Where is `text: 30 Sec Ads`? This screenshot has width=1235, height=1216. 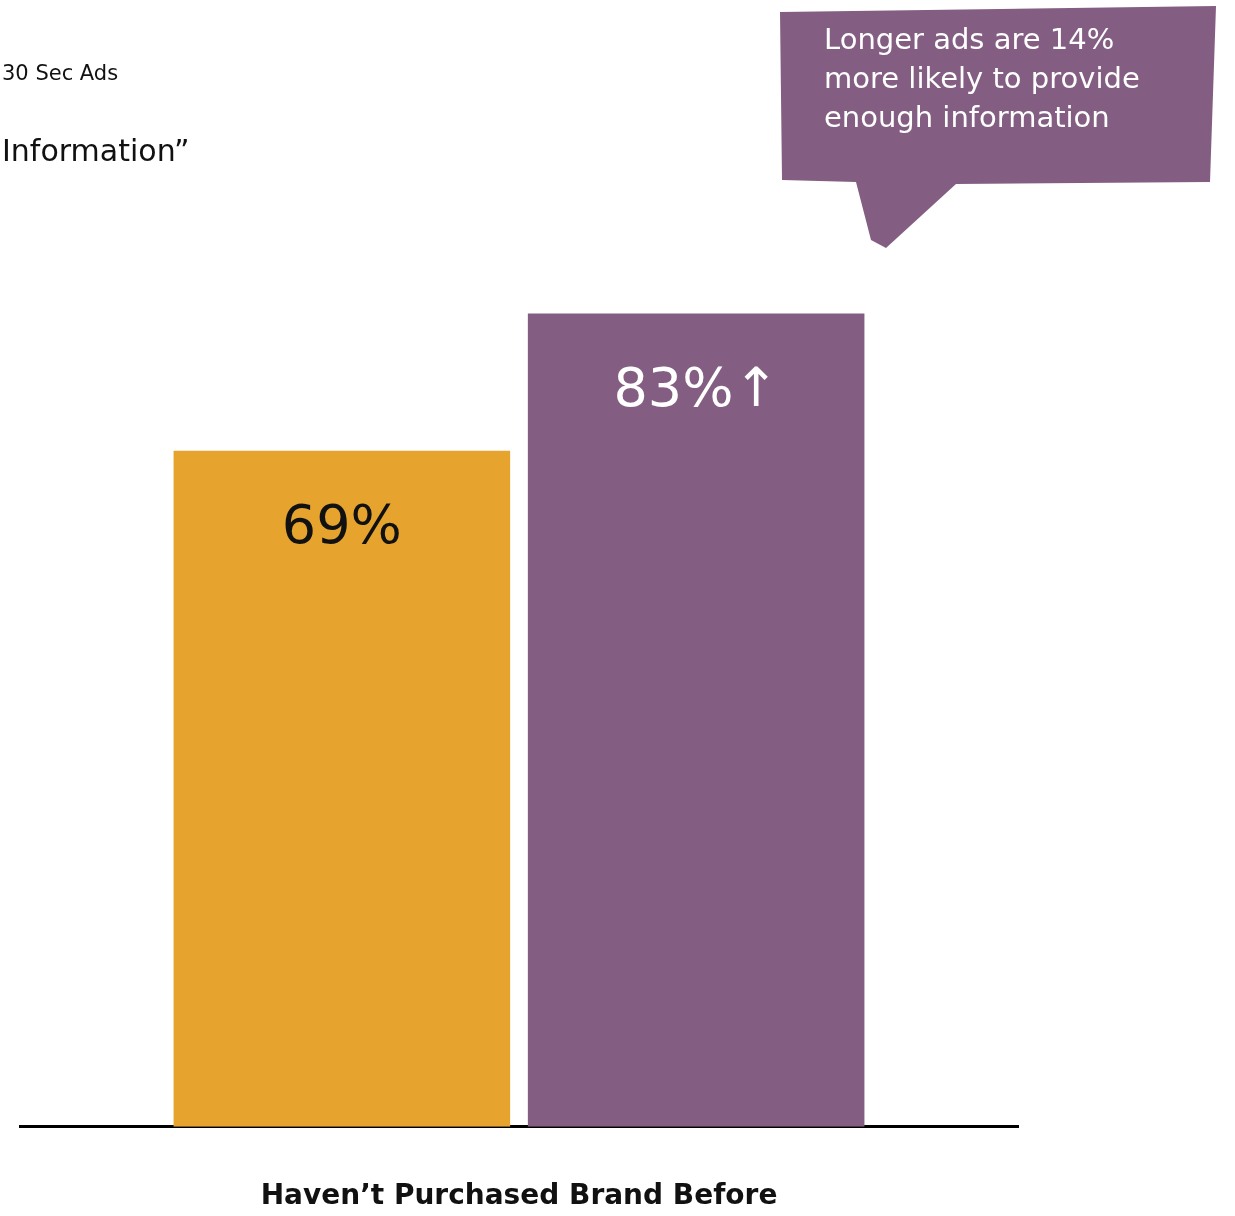
text: 30 Sec Ads is located at coordinates (60, 73).